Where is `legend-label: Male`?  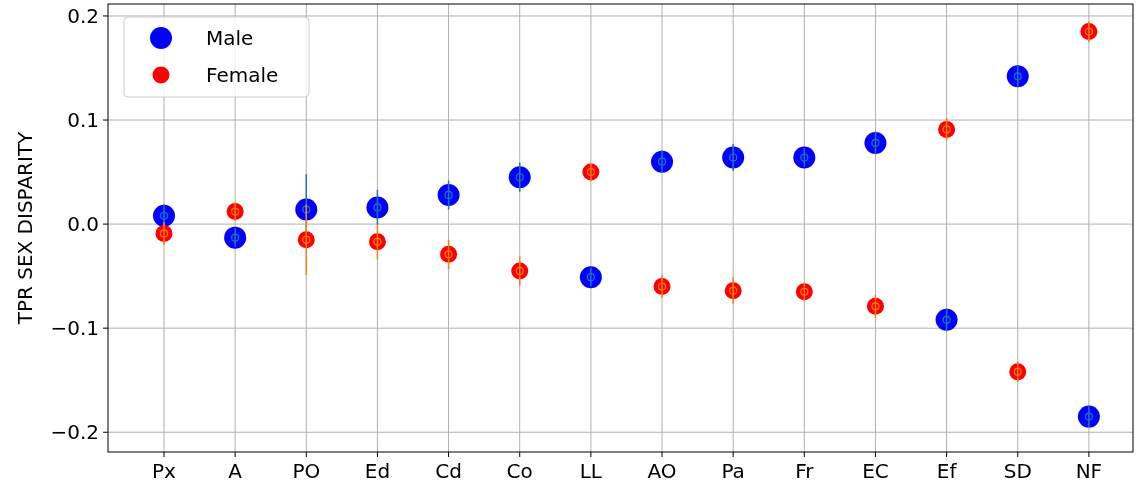 legend-label: Male is located at coordinates (230, 38).